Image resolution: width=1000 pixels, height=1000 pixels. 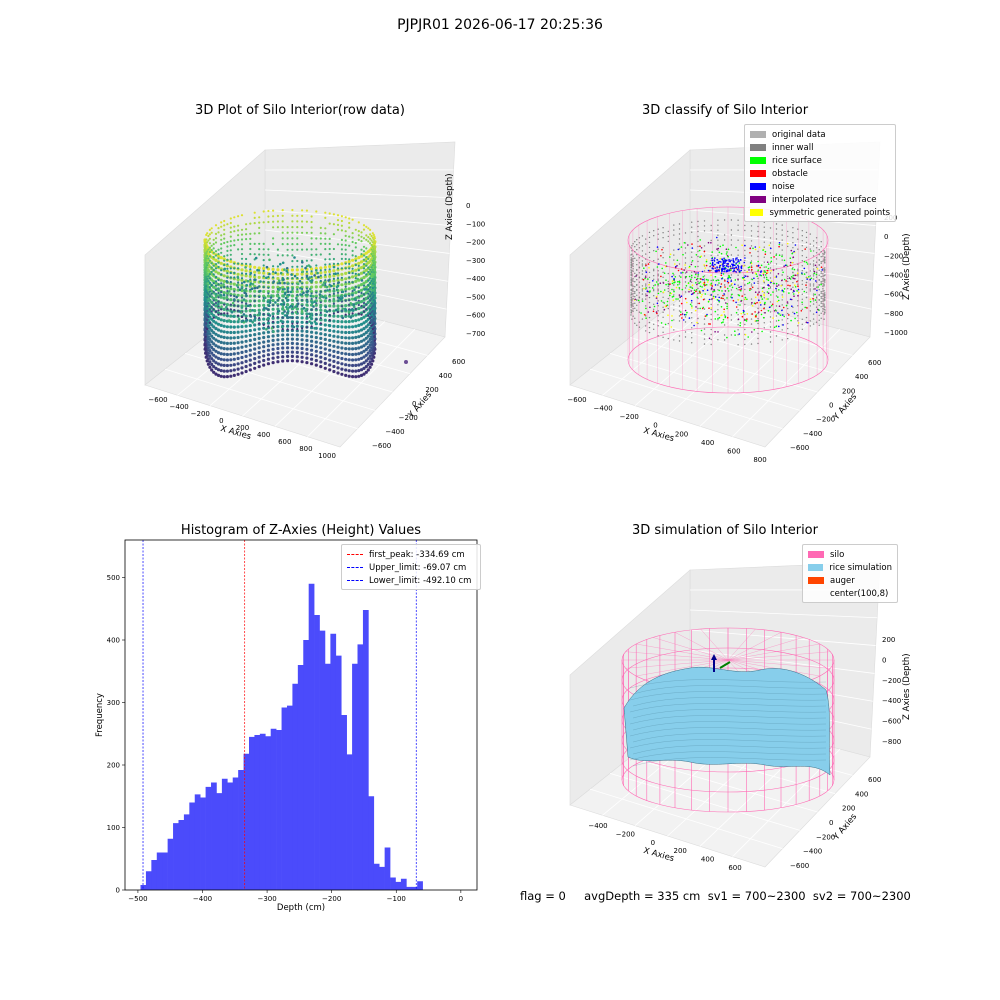 What do you see at coordinates (842, 580) in the screenshot?
I see `legend-label: auger` at bounding box center [842, 580].